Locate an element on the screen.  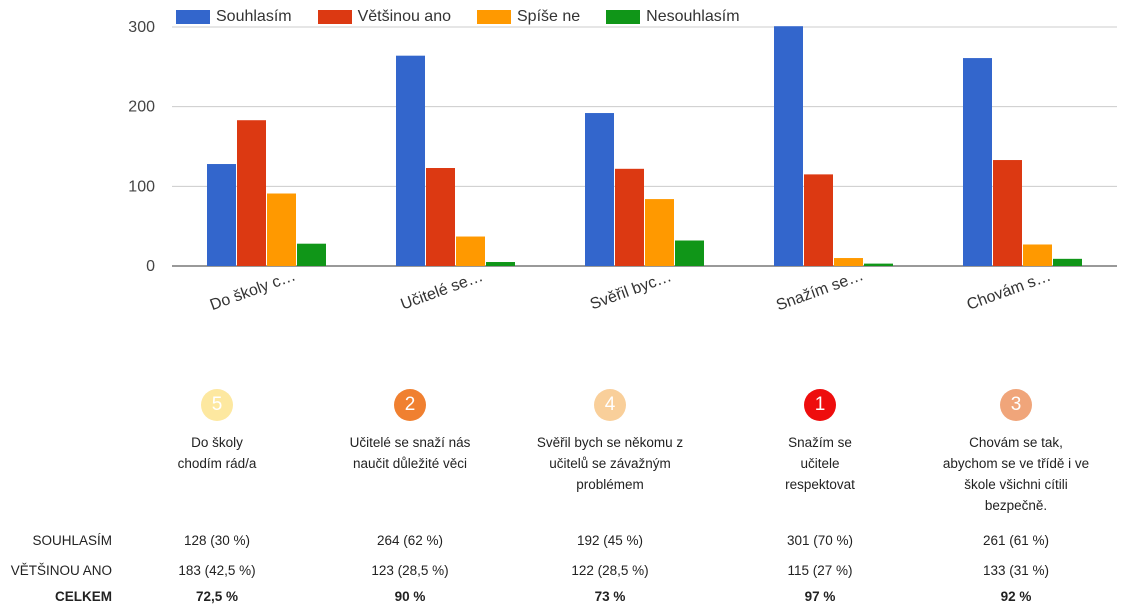
legend-label: Nesouhlasím is located at coordinates (693, 16).